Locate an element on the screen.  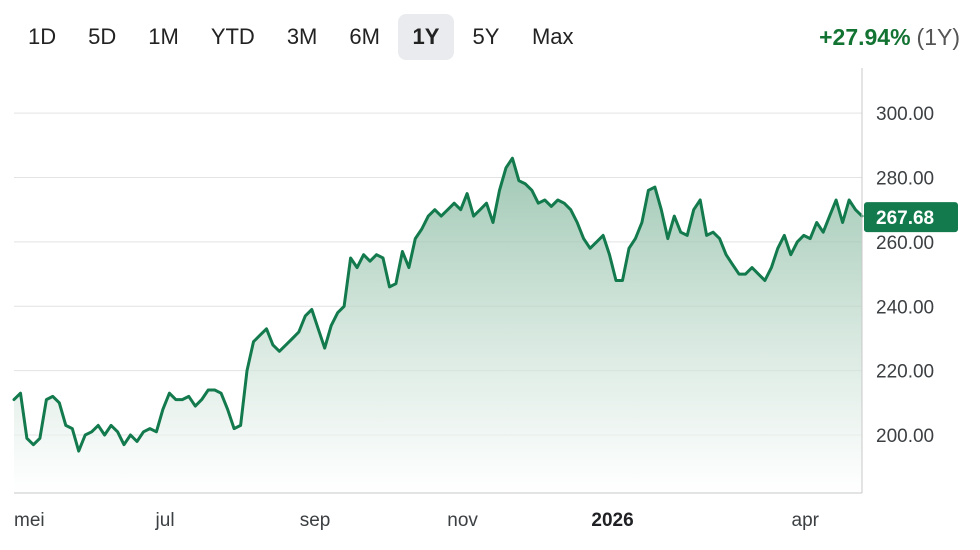
current-price-label: 267.68 is located at coordinates (911, 217).